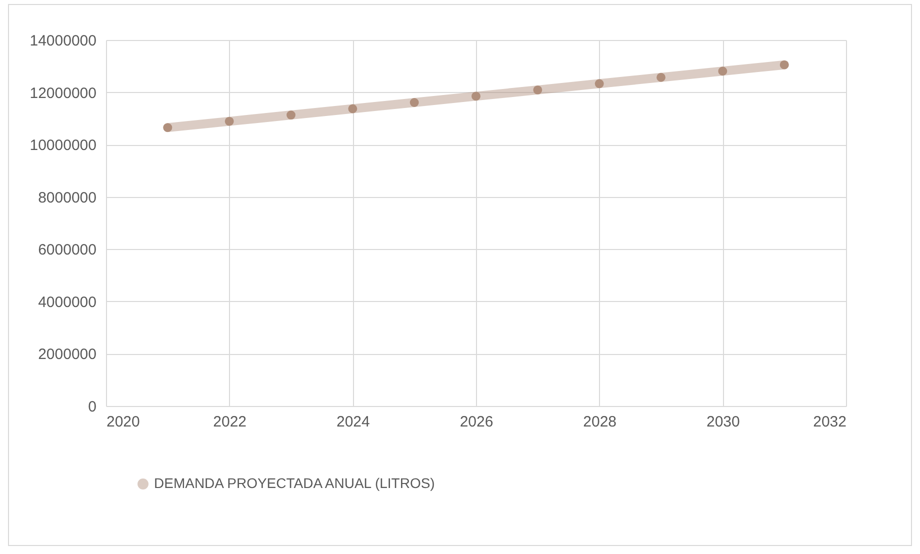 This screenshot has height=554, width=920. I want to click on legend-label: DEMANDA PROYECTADA ANUAL (LITROS), so click(294, 483).